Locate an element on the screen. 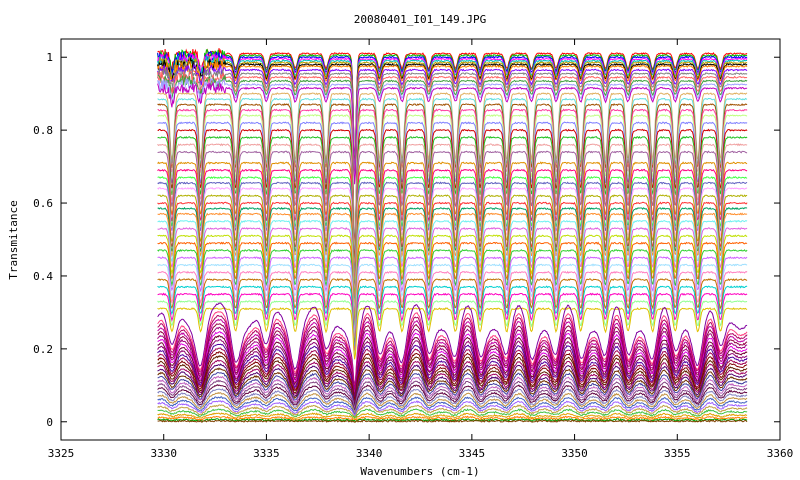  x-tick-label: 3360 is located at coordinates (780, 453).